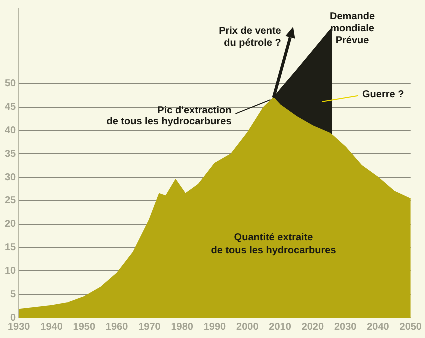 The height and width of the screenshot is (338, 425). What do you see at coordinates (182, 327) in the screenshot?
I see `x-tick-label: 1980` at bounding box center [182, 327].